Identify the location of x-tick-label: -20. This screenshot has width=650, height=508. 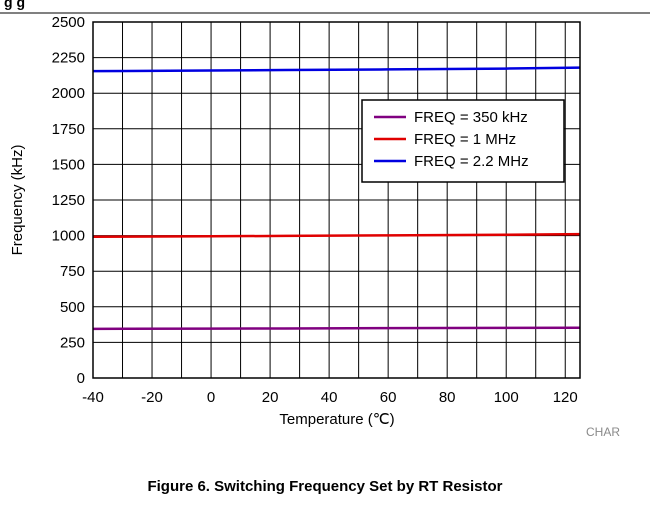
(152, 397).